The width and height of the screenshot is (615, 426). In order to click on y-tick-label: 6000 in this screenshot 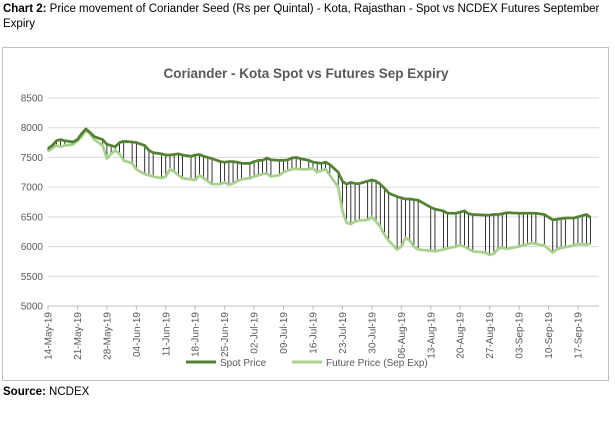, I will do `click(32, 247)`.